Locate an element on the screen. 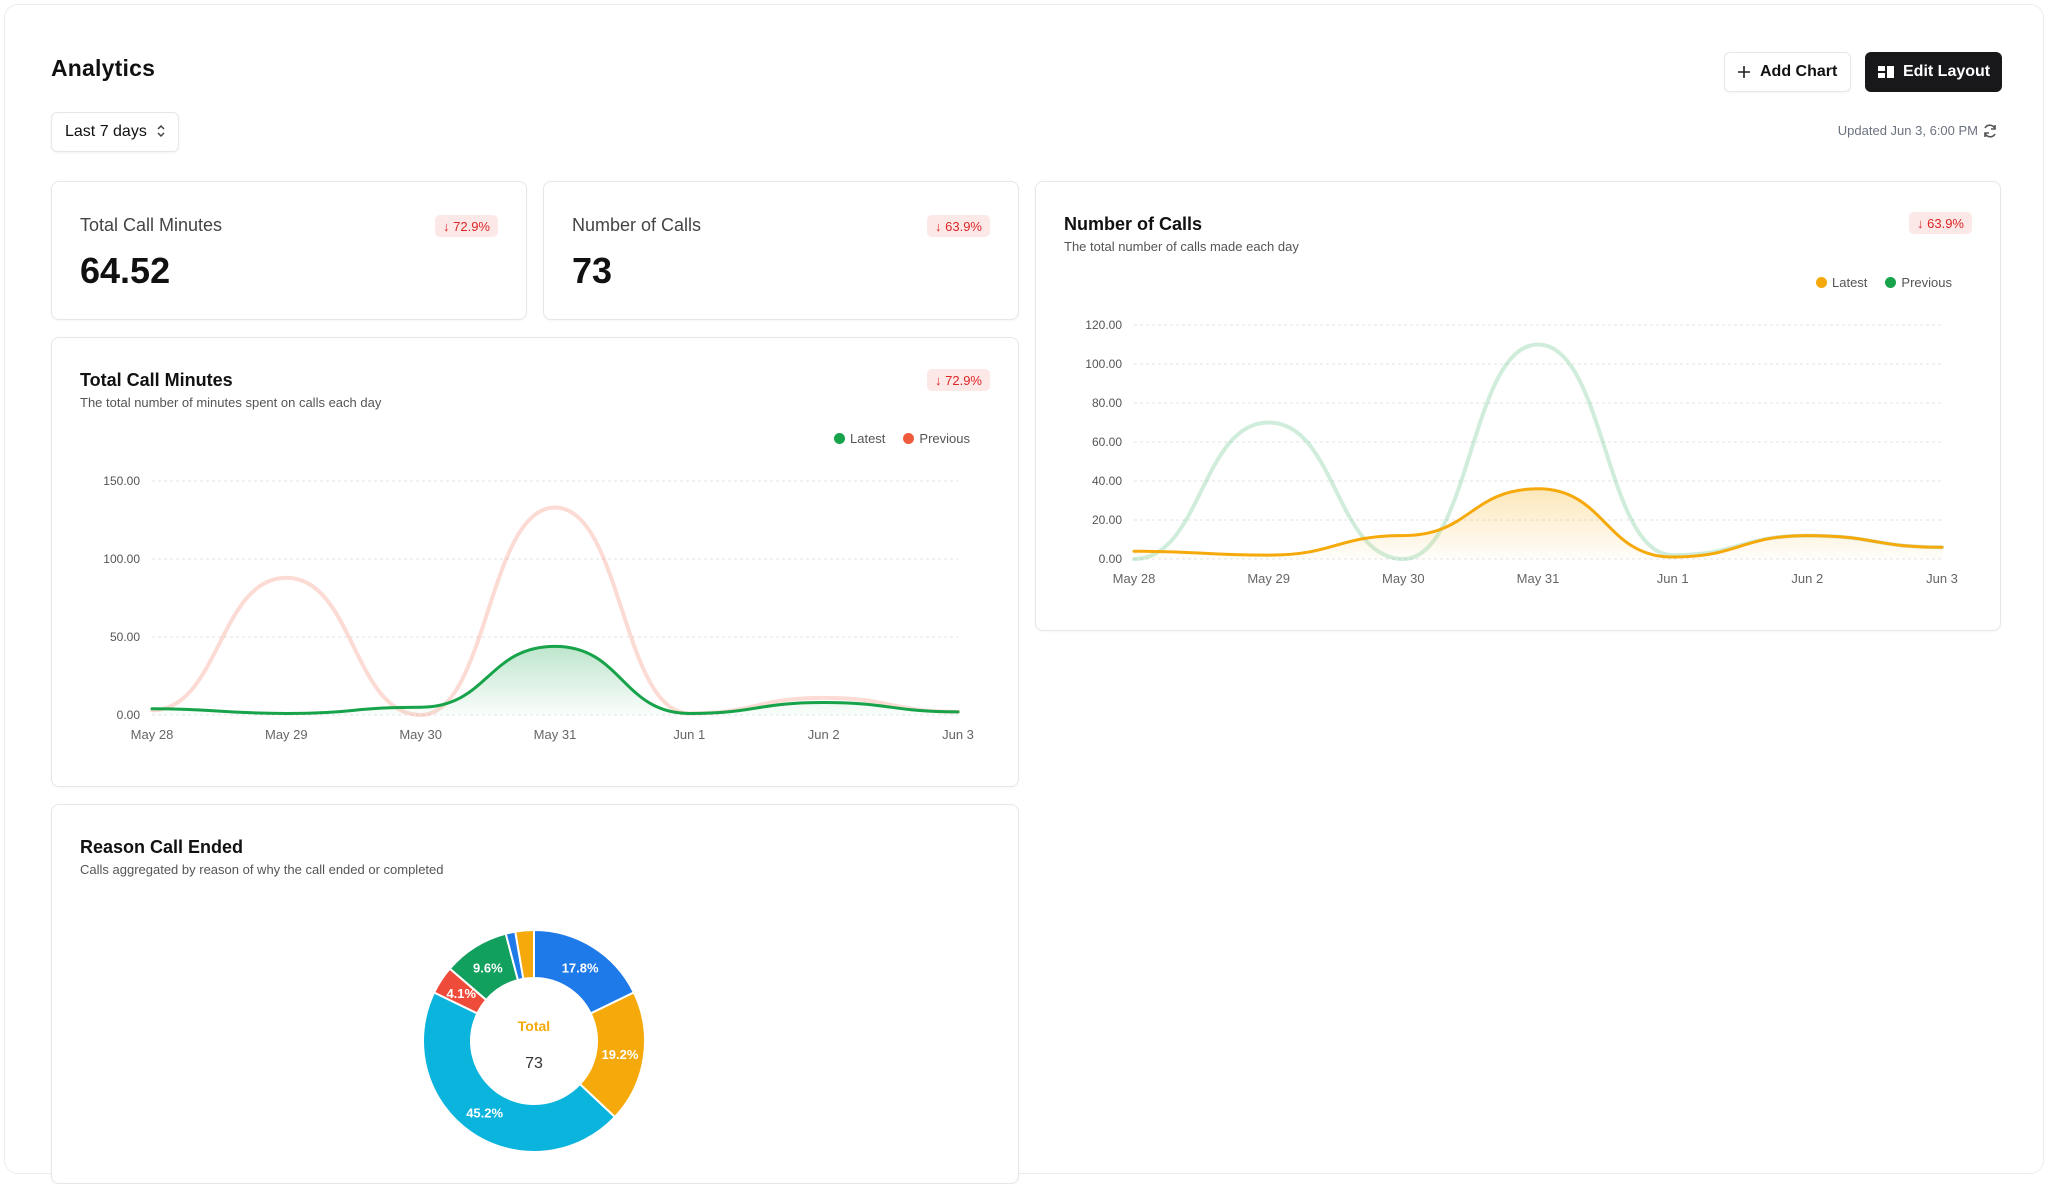 The height and width of the screenshot is (1184, 2048). edit-layout-label: Edit Layout is located at coordinates (1947, 71).